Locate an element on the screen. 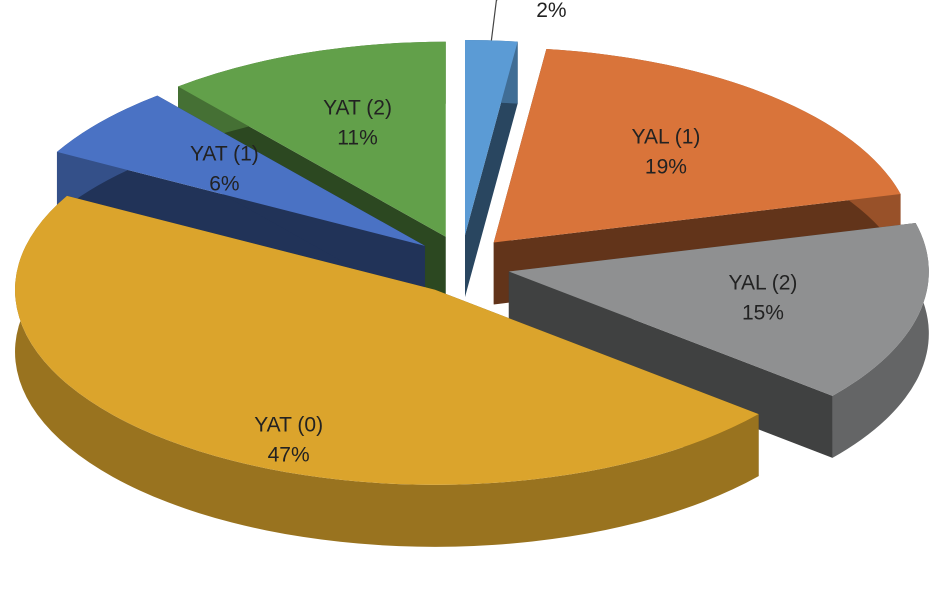 The height and width of the screenshot is (610, 931). slice-value-label: 6% is located at coordinates (224, 183).